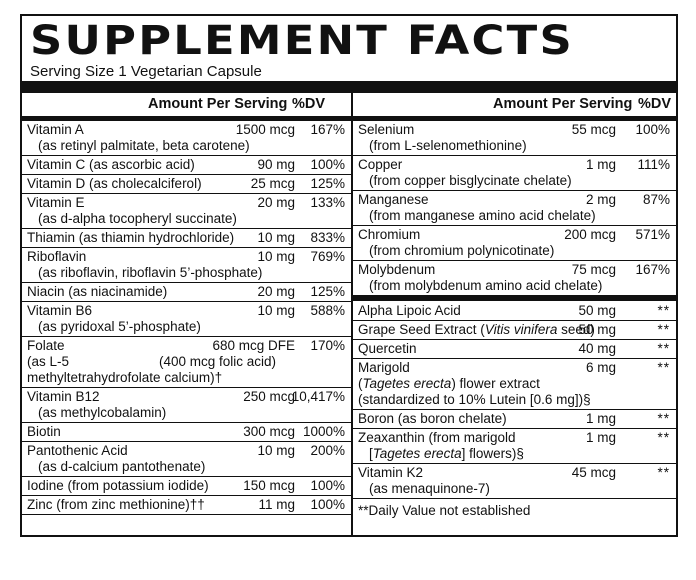  What do you see at coordinates (652, 234) in the screenshot?
I see `daily-value: 571%` at bounding box center [652, 234].